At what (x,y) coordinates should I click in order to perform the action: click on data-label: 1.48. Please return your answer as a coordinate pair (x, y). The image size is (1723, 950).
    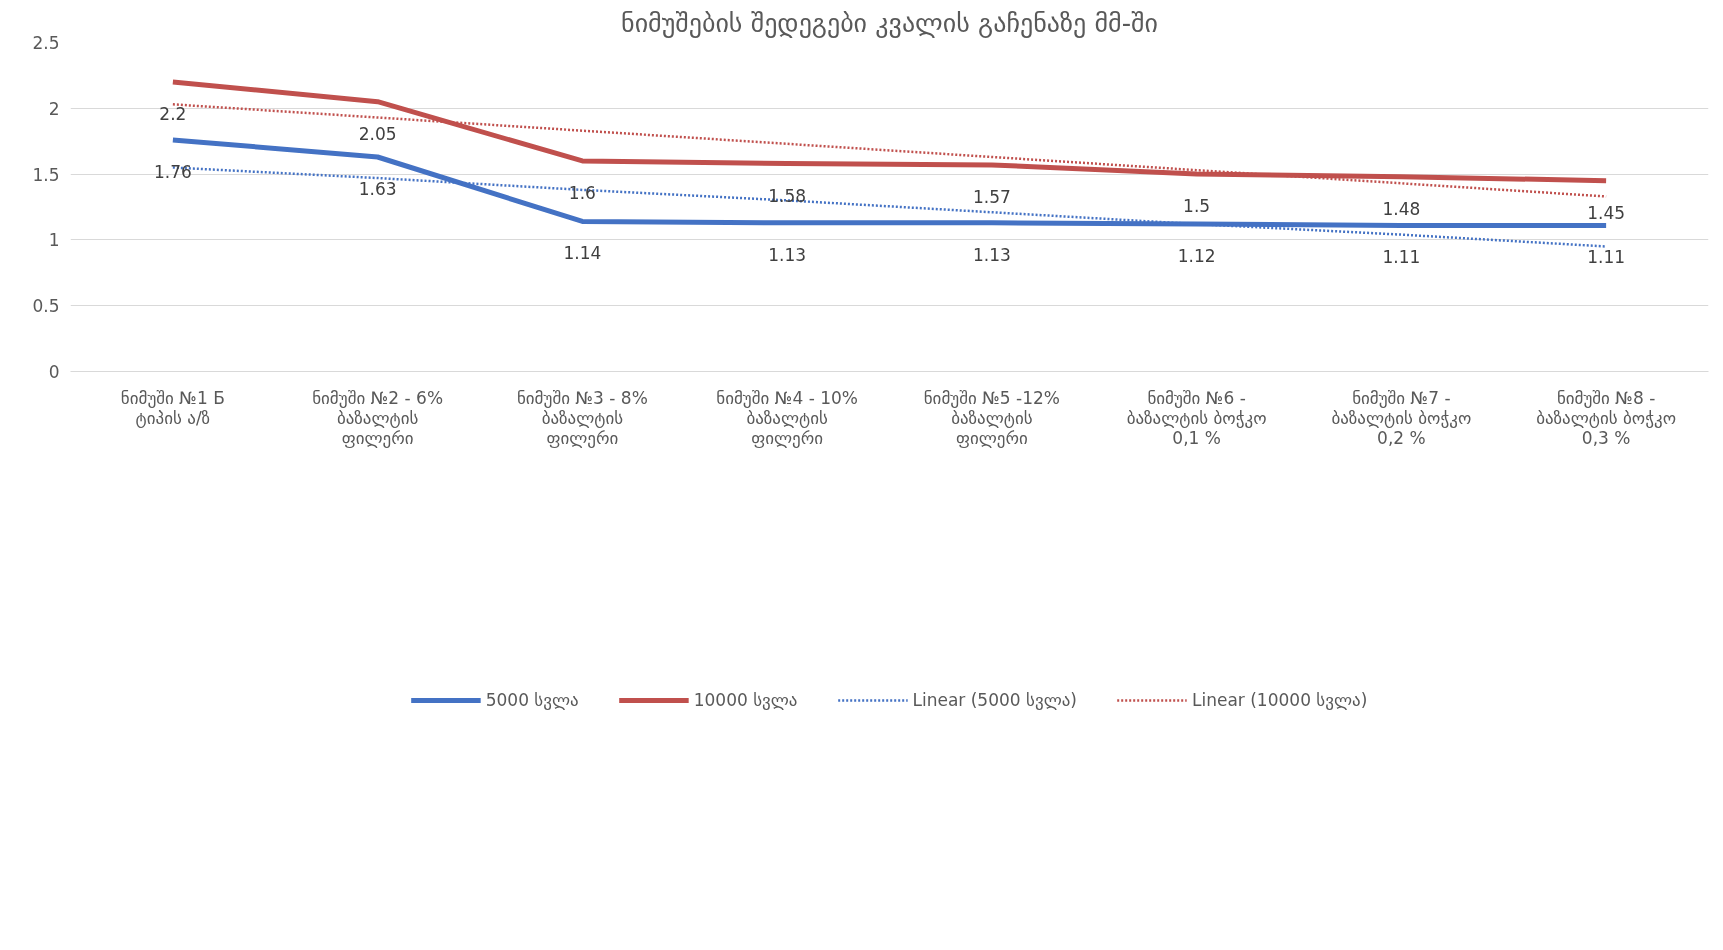
    Looking at the image, I should click on (1401, 208).